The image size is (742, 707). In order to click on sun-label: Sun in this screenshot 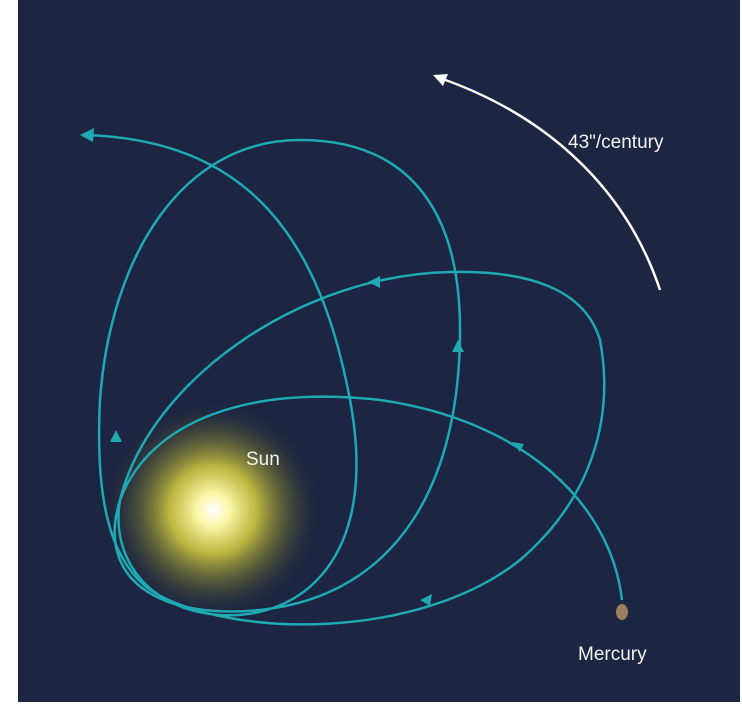, I will do `click(263, 459)`.